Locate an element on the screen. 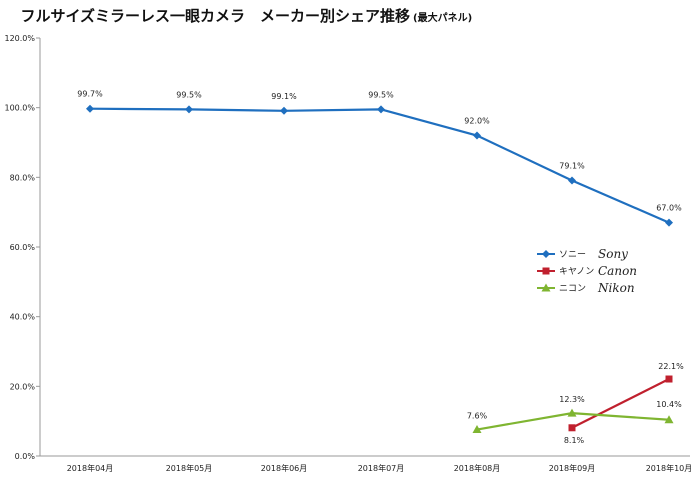  data-label: 12.3% is located at coordinates (572, 399).